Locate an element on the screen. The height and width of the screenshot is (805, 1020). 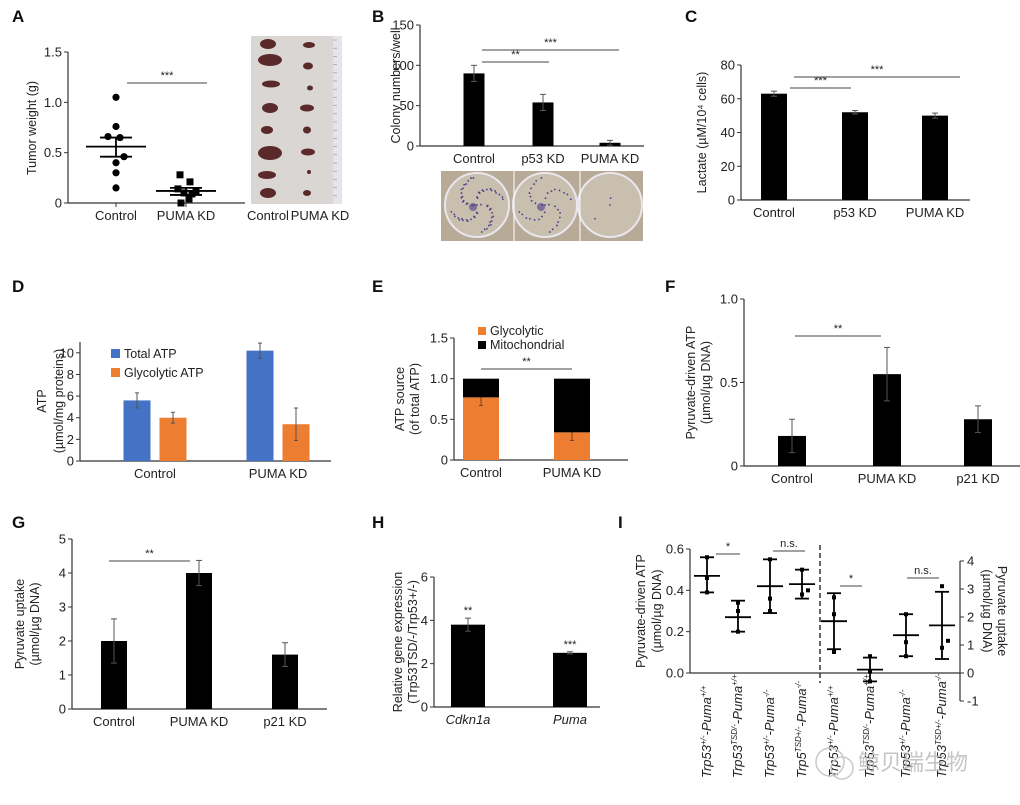
y-tick-label: 0.5 is located at coordinates (53, 152).